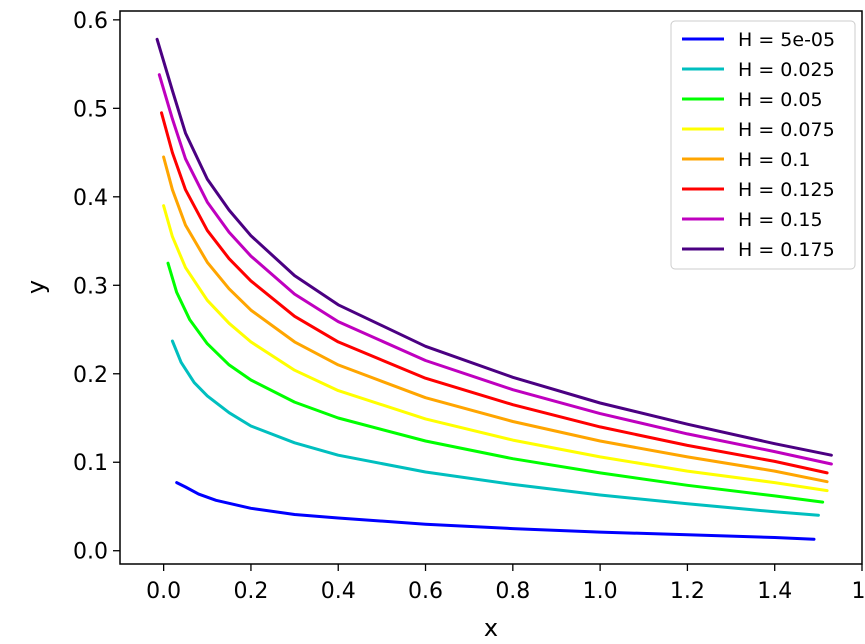 This screenshot has height=644, width=865. Describe the element at coordinates (786, 70) in the screenshot. I see `legend-label: H = 0.025` at that location.